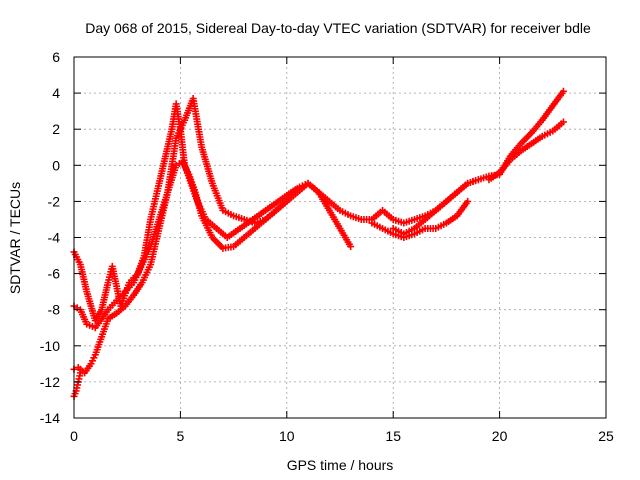  I want to click on x-tick-label: 0, so click(74, 436).